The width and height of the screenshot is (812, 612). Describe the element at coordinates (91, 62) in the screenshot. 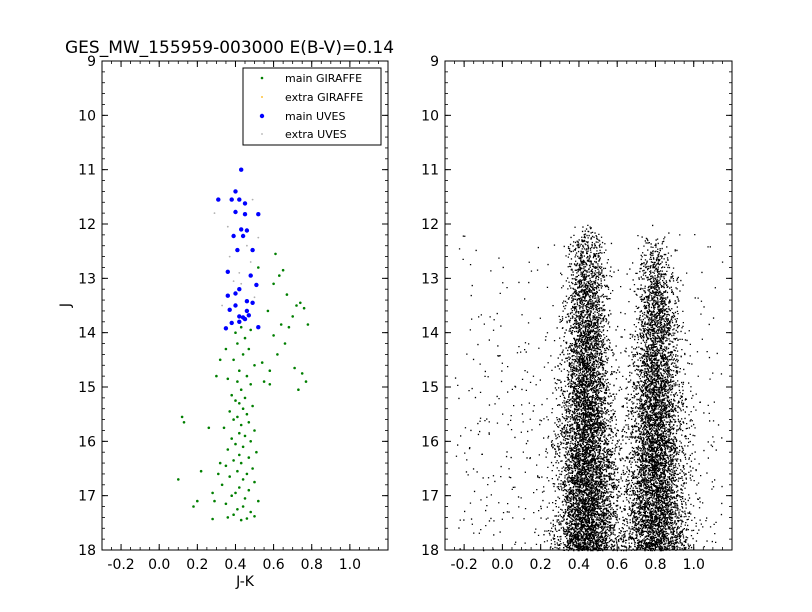

I see `y-tick-label: 9` at that location.